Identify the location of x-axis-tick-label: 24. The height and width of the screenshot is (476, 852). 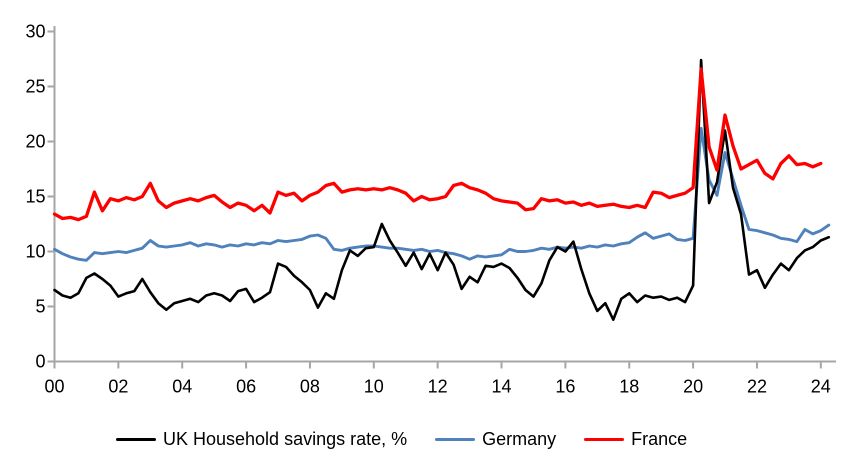
(821, 387).